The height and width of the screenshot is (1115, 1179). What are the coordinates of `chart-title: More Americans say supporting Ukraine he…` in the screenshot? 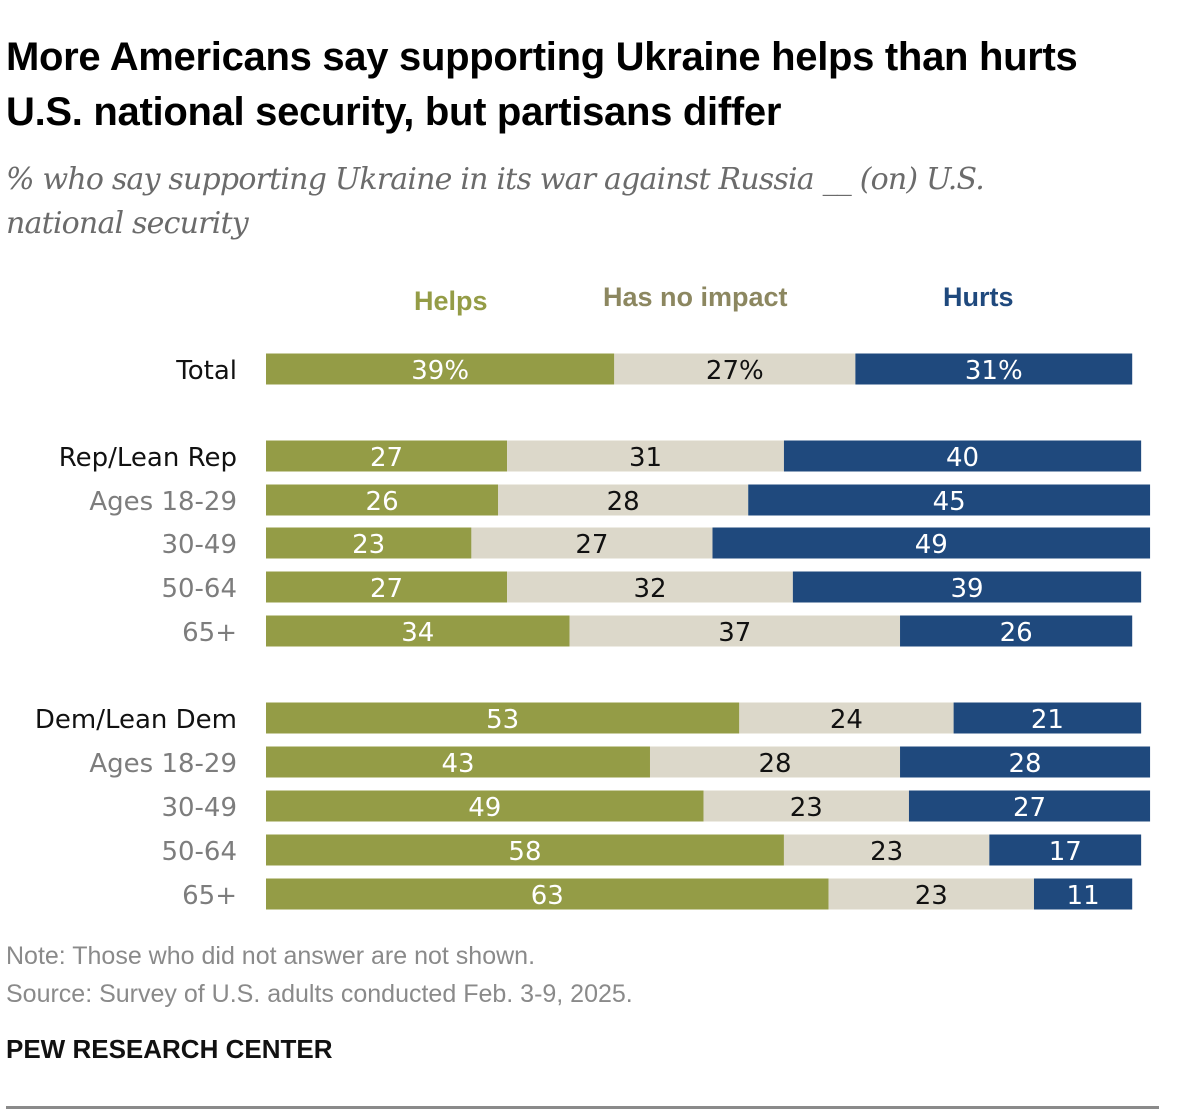 It's located at (542, 84).